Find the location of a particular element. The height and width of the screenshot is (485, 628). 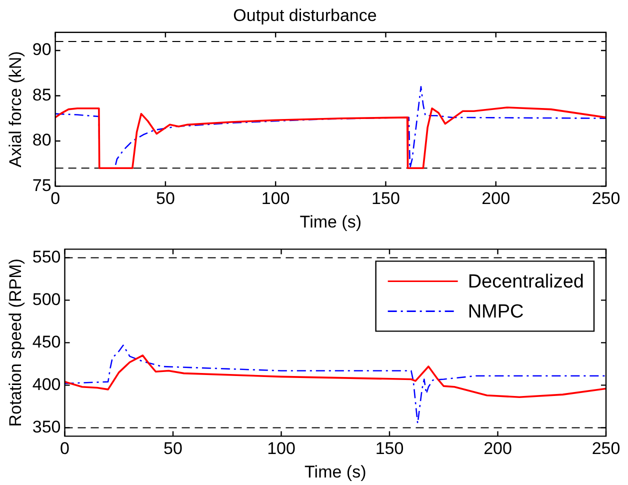

y-tick-label: 400 is located at coordinates (46, 384).